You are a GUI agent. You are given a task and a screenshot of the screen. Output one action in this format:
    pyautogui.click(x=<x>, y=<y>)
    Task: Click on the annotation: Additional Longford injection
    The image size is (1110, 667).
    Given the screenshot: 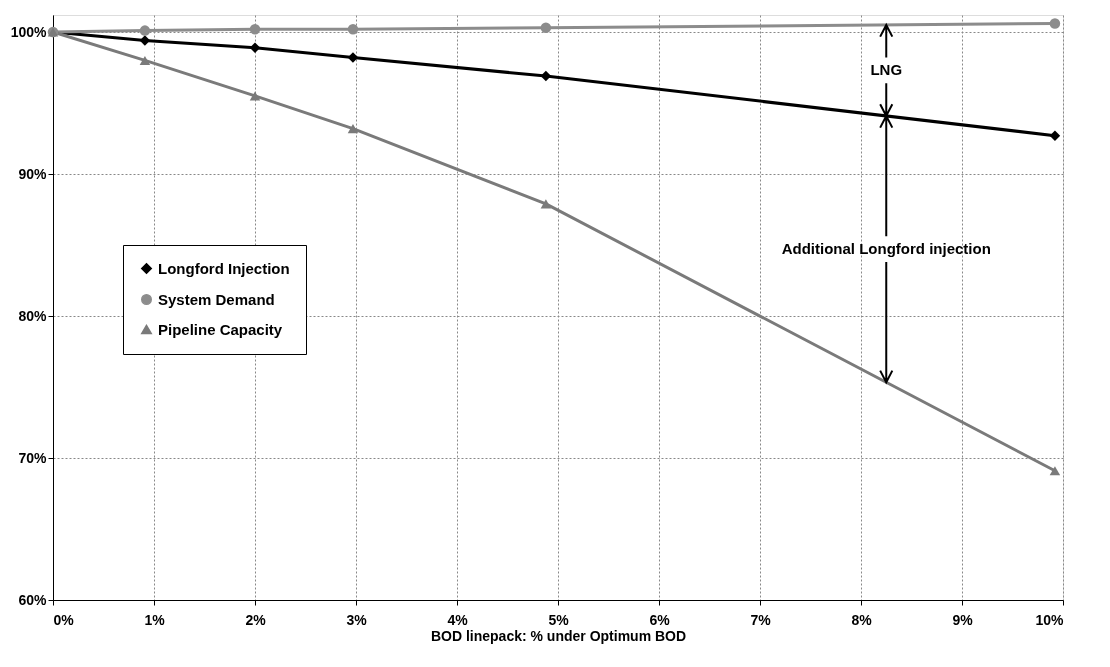 What is the action you would take?
    pyautogui.click(x=886, y=249)
    